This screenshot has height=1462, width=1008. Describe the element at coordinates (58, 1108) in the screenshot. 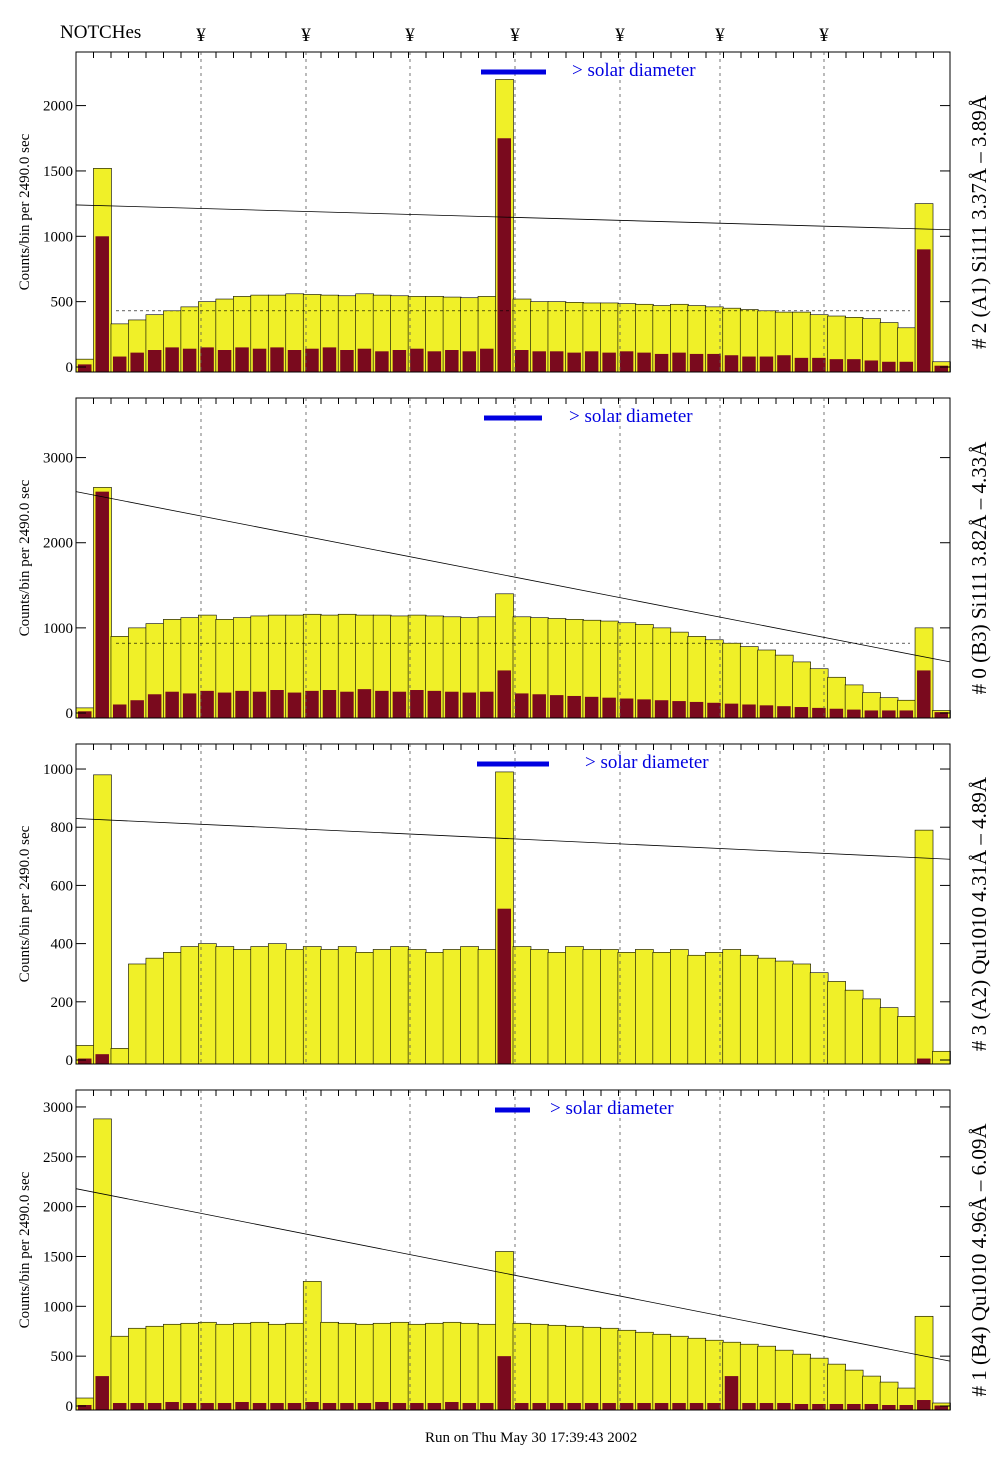

I see `y-tick-label: 3000` at that location.